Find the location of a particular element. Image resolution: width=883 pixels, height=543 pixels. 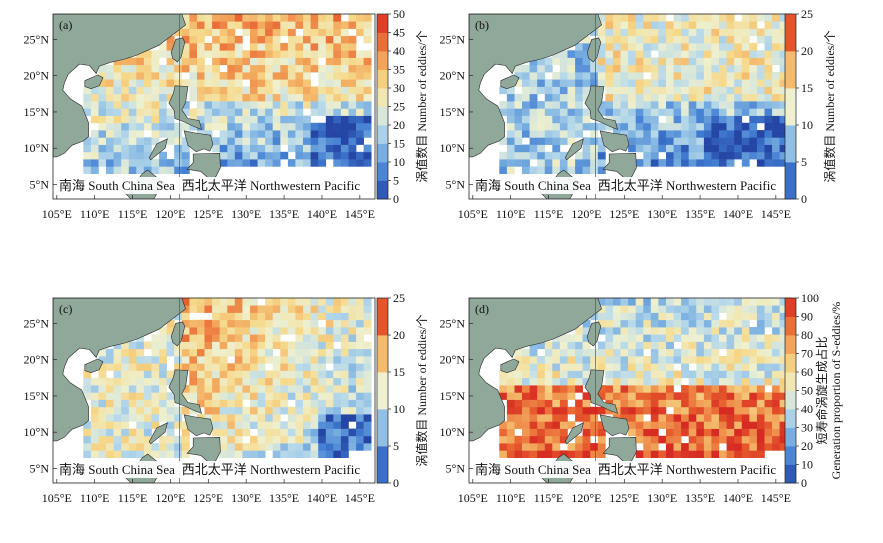

land-mass is located at coordinates (601, 391).